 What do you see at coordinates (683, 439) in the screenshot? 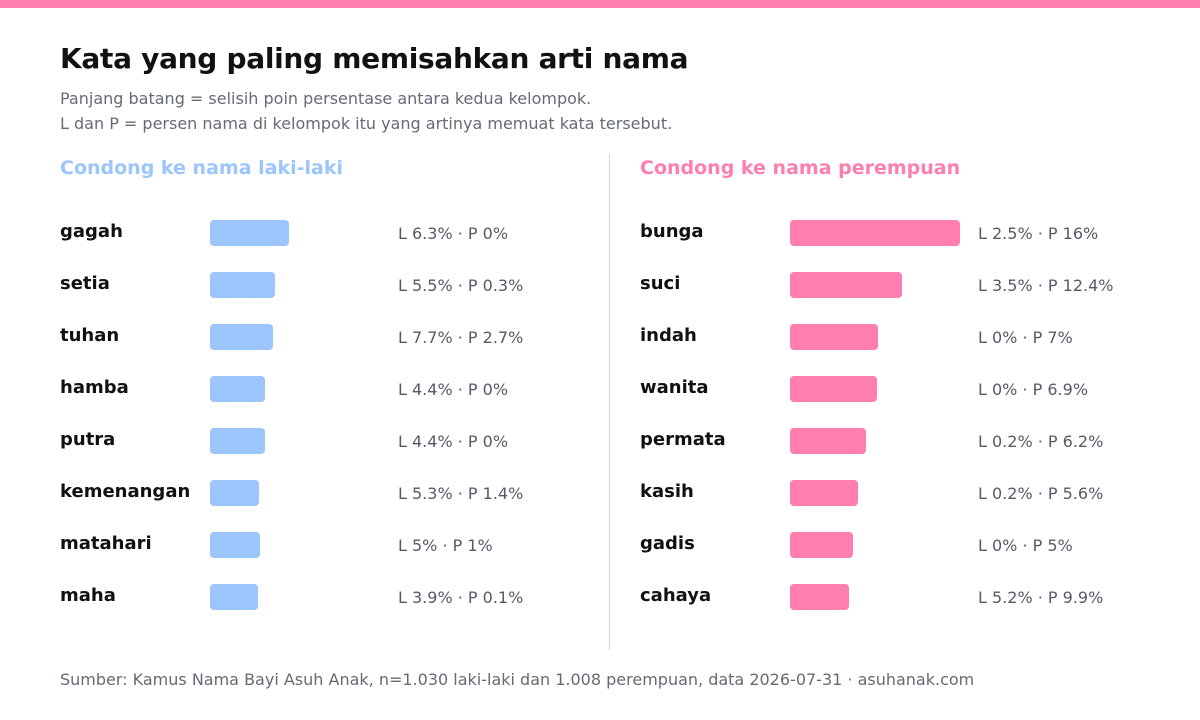
I see `category-label-female: permata` at bounding box center [683, 439].